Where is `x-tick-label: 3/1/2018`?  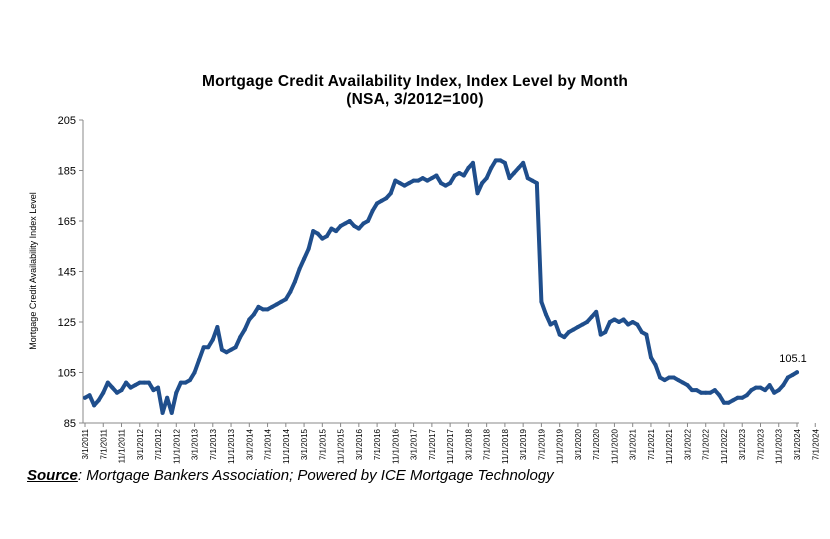
x-tick-label: 3/1/2018 is located at coordinates (468, 444).